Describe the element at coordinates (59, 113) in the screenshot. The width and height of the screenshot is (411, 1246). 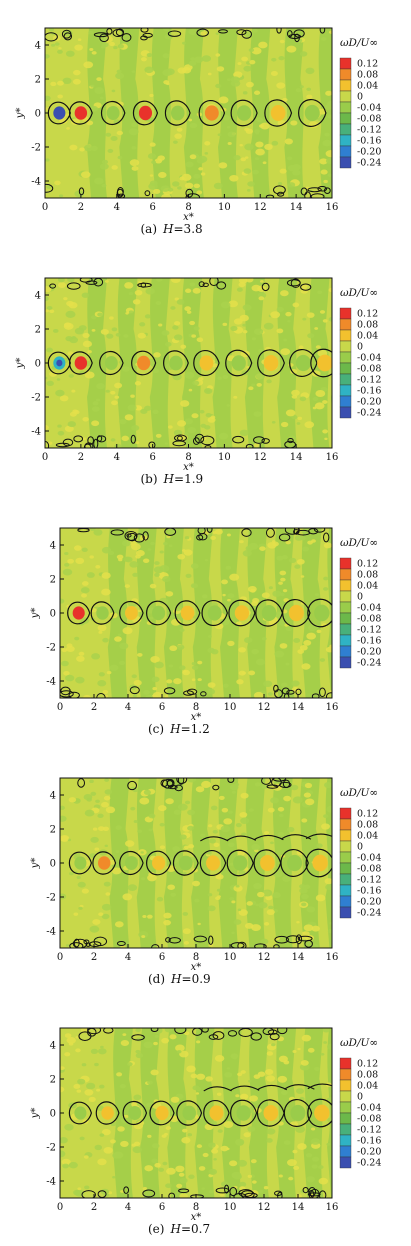
I see `vortex-peak` at that location.